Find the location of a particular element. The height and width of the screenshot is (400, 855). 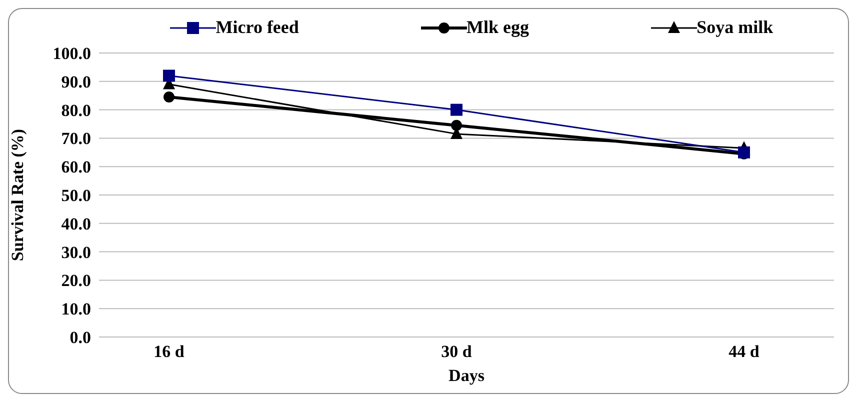

y-tick-label: 50.0 is located at coordinates (76, 196).